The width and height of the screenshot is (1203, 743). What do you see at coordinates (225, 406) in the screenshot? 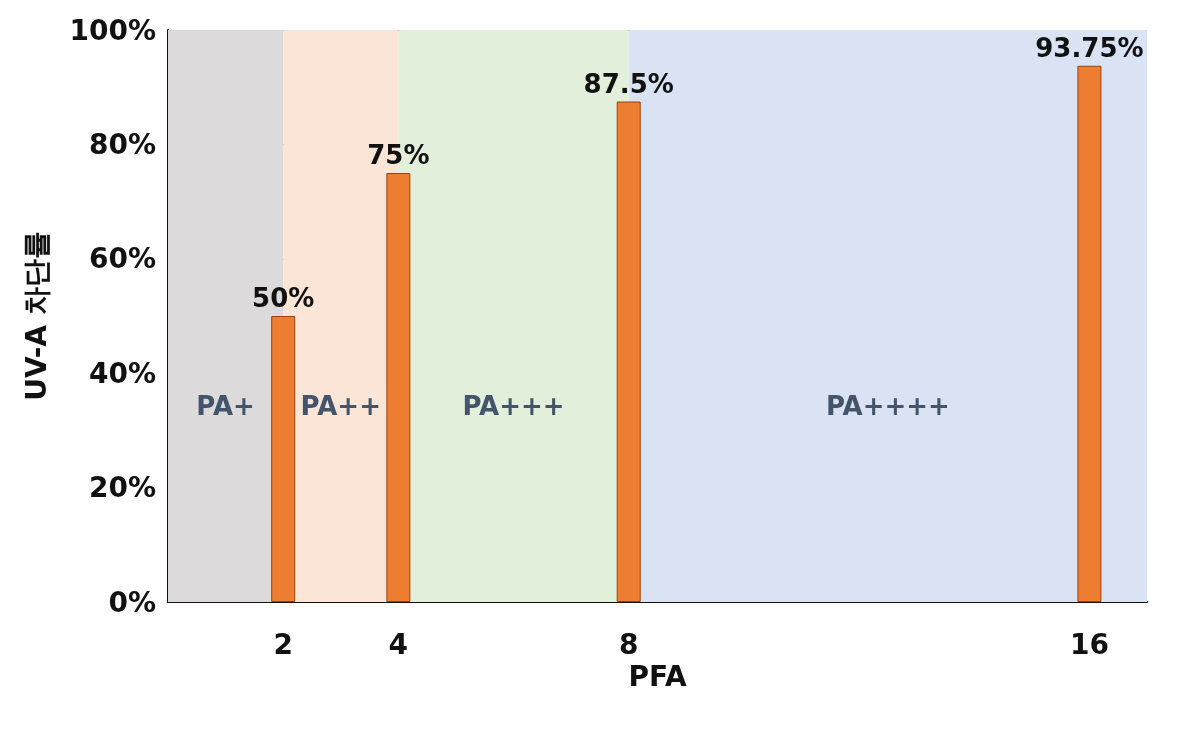
I see `band-label: PA+` at bounding box center [225, 406].